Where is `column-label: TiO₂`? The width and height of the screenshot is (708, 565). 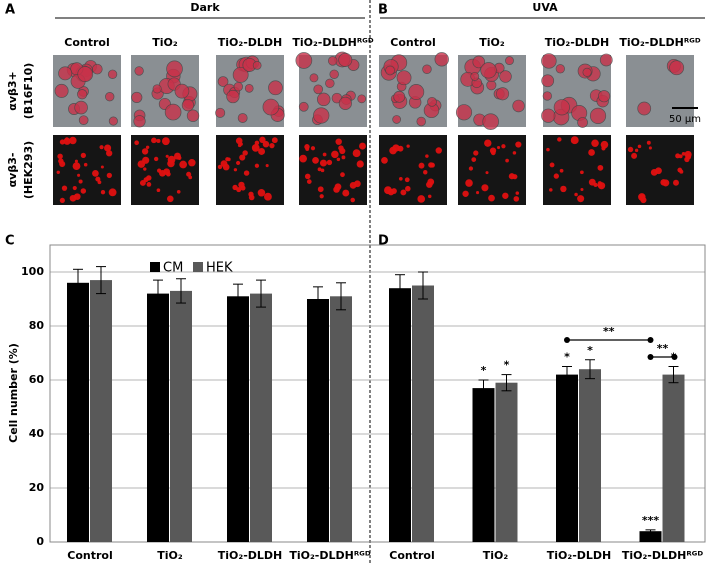 column-label: TiO₂ is located at coordinates (492, 42).